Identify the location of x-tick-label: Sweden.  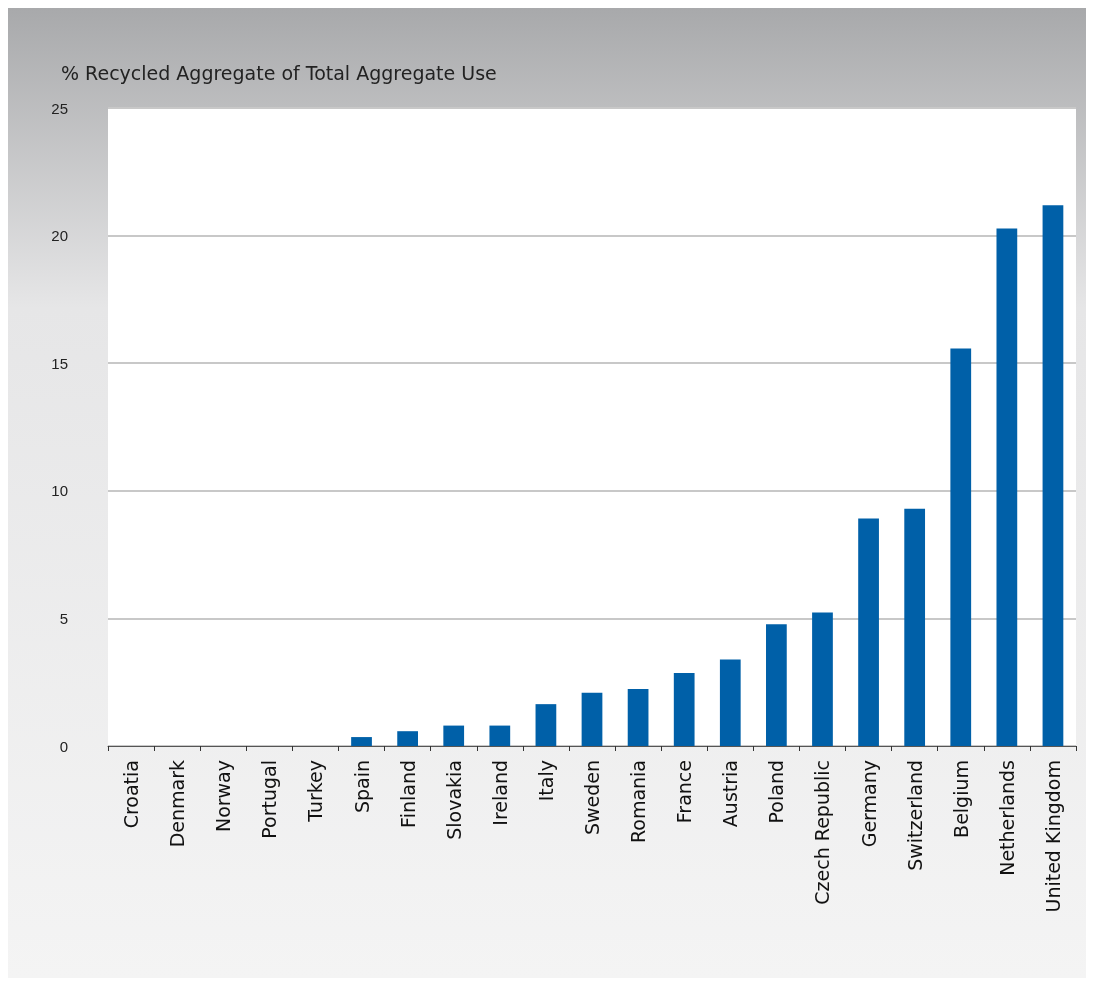
(592, 798).